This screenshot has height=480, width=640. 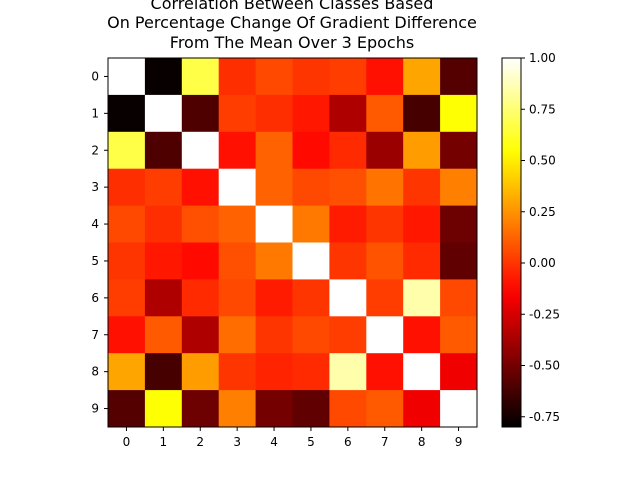 I want to click on heatmap-cell-r9-c5, so click(x=311, y=409).